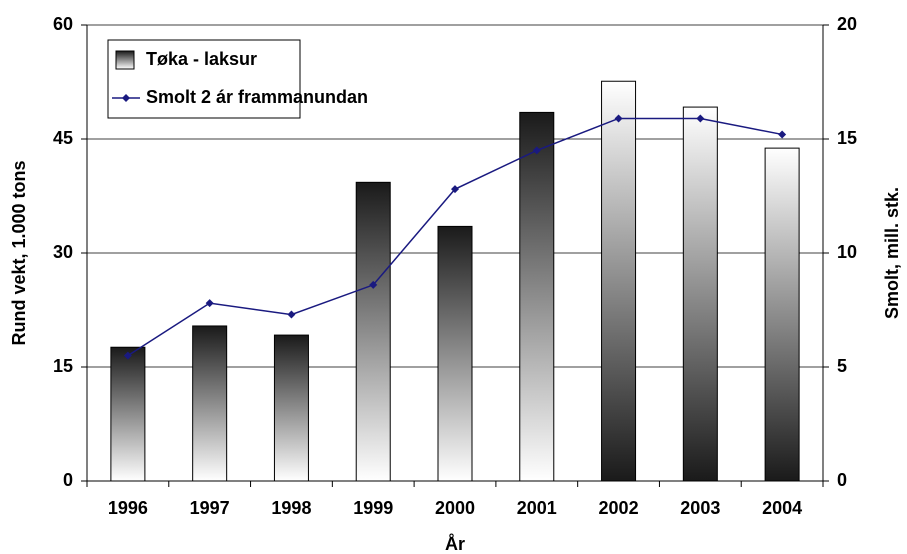  Describe the element at coordinates (892, 253) in the screenshot. I see `y2-axis-label: Smolt, mill. stk.` at that location.